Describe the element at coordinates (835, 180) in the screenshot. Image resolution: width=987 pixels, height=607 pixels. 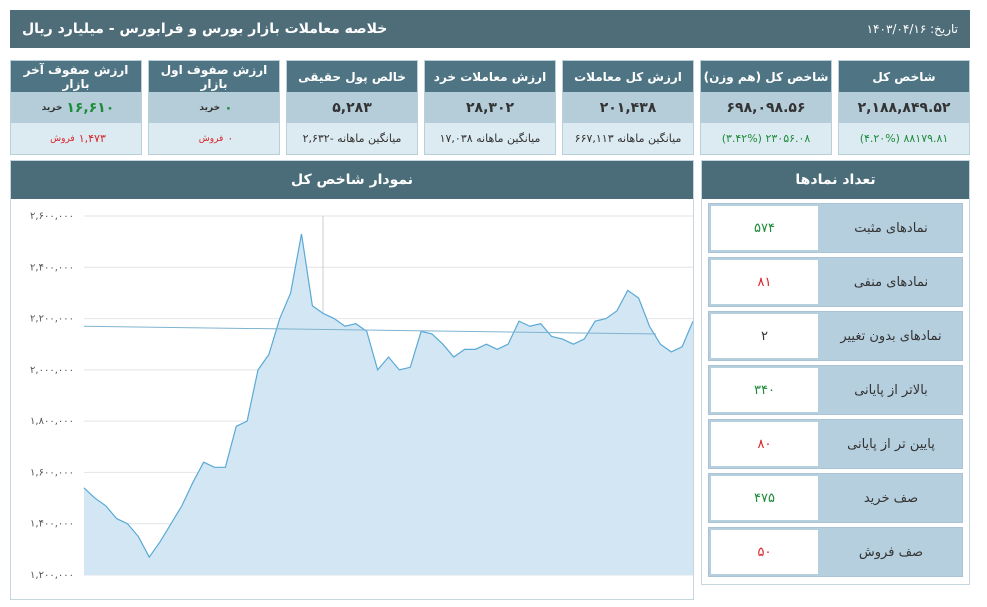
I see `counts-title: تعداد نمادها` at that location.